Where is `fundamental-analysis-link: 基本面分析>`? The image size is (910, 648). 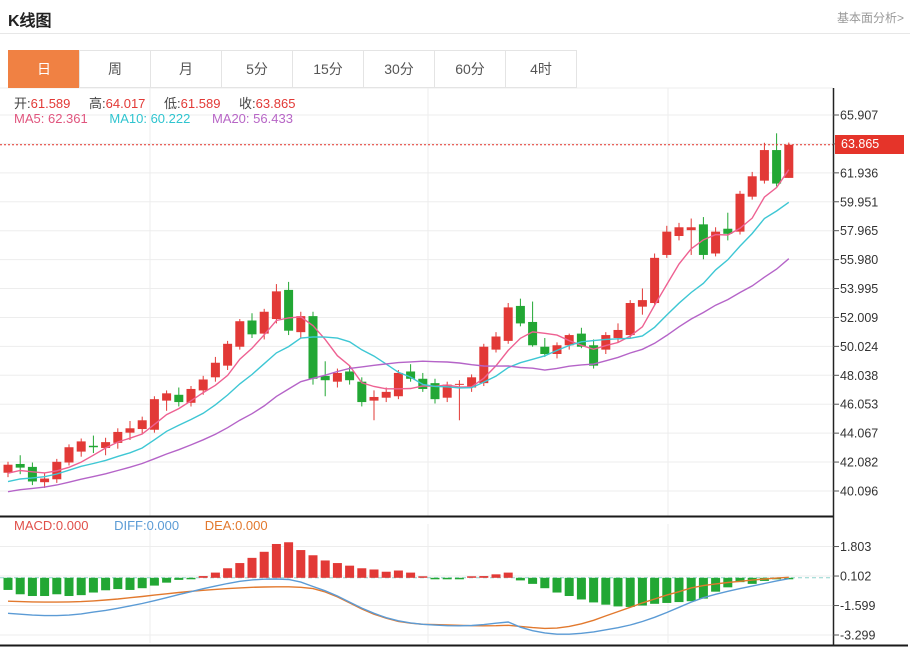 fundamental-analysis-link: 基本面分析> is located at coordinates (870, 18).